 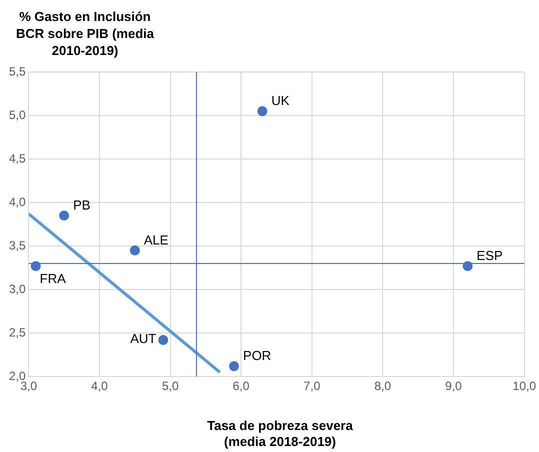 I want to click on annotation: PB, so click(x=81, y=205).